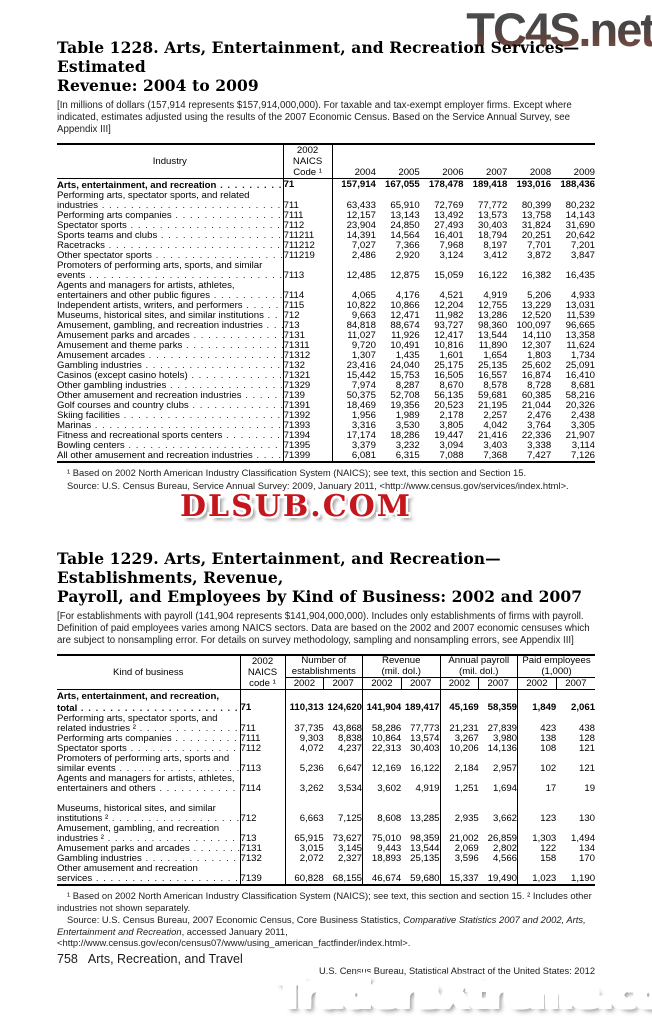 The width and height of the screenshot is (652, 1024). Describe the element at coordinates (307, 436) in the screenshot. I see `naics-code-cell: 71394` at that location.